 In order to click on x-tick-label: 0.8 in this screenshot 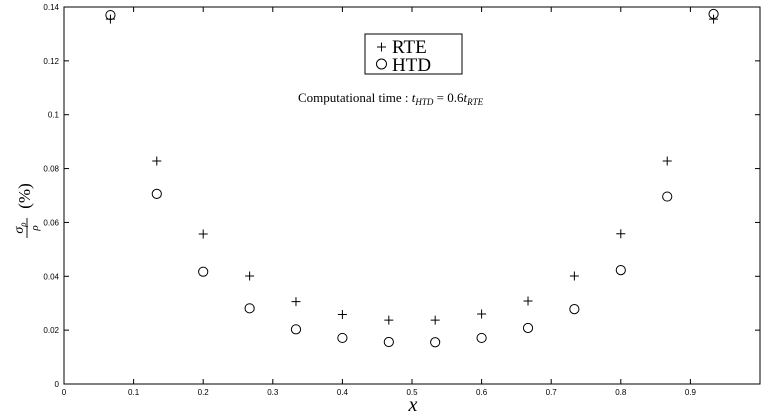, I will do `click(621, 392)`.